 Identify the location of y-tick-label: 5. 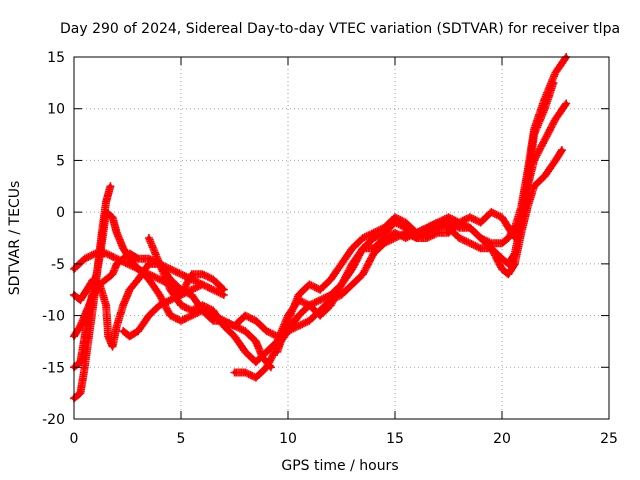
(60, 161).